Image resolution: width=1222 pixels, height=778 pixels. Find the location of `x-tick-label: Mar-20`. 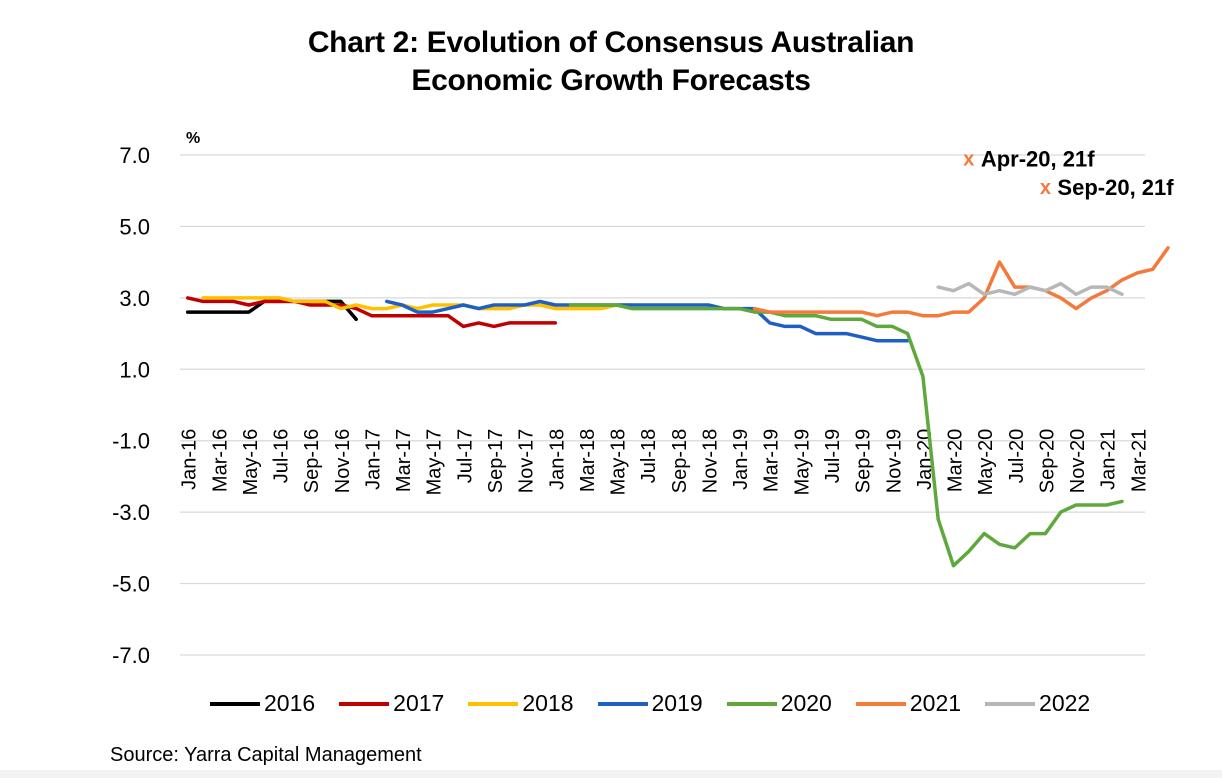

x-tick-label: Mar-20 is located at coordinates (956, 460).